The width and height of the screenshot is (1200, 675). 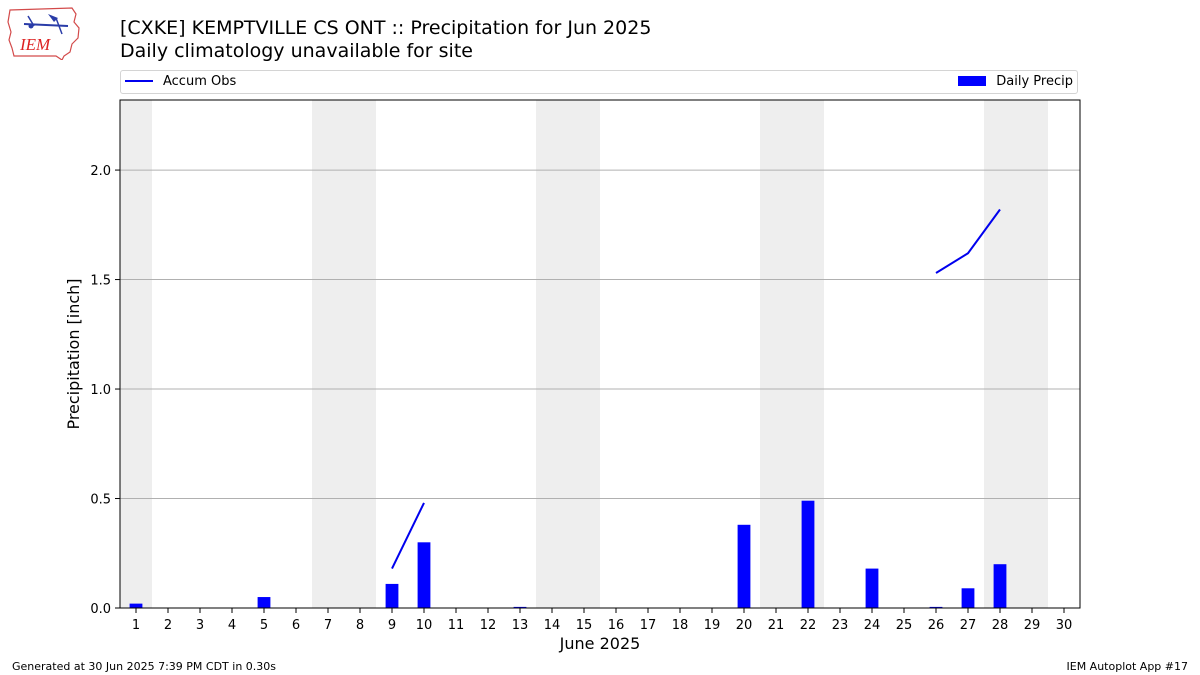 What do you see at coordinates (1032, 625) in the screenshot?
I see `x-tick-label: 29` at bounding box center [1032, 625].